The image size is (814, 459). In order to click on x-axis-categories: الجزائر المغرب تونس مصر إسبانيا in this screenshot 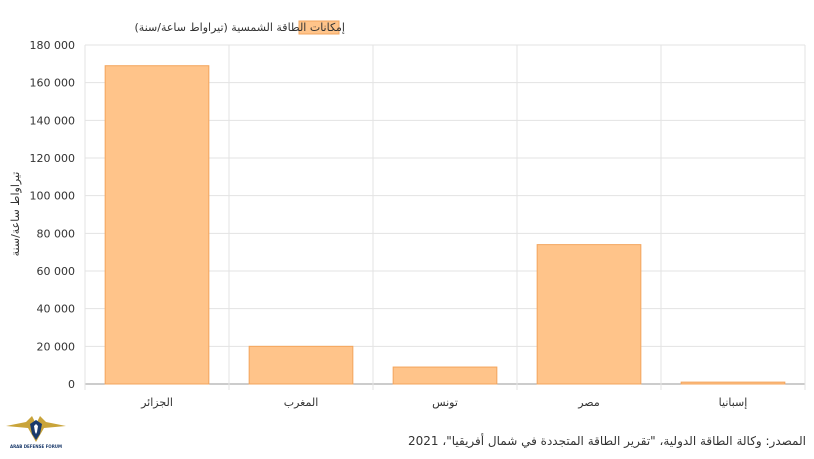, I will do `click(443, 402)`.